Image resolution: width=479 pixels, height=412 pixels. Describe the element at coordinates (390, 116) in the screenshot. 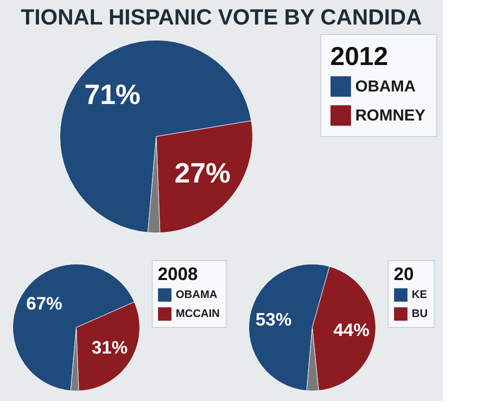

I see `legend-label: ROMNEY` at that location.